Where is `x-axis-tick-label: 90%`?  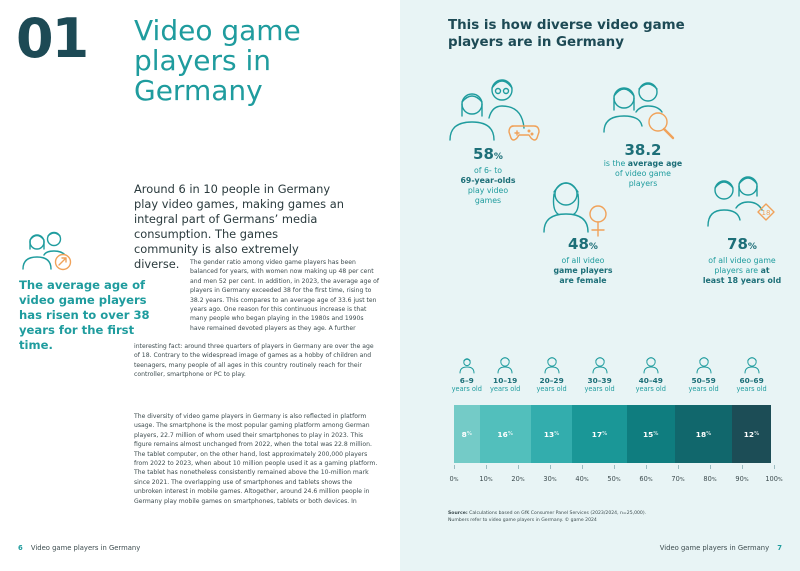
x-axis-tick-label: 90% is located at coordinates (742, 479).